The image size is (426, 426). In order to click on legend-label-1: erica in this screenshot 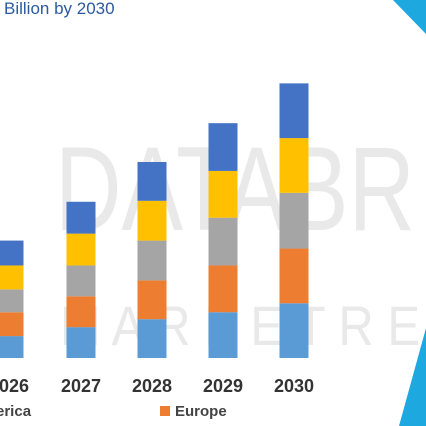, I will do `click(16, 411)`.